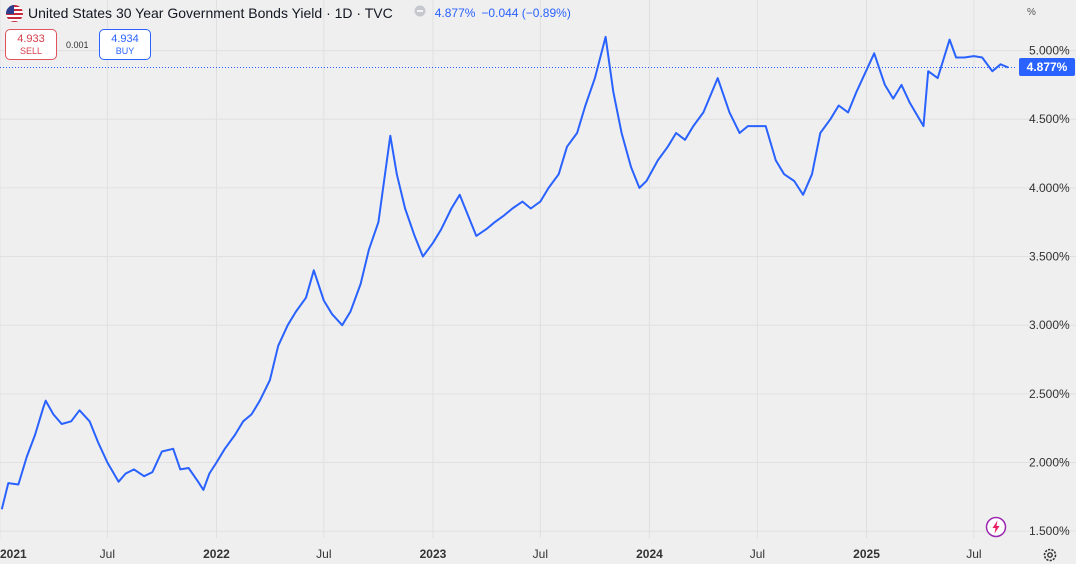  I want to click on change-value: −0.044 (−0.89%), so click(526, 13).